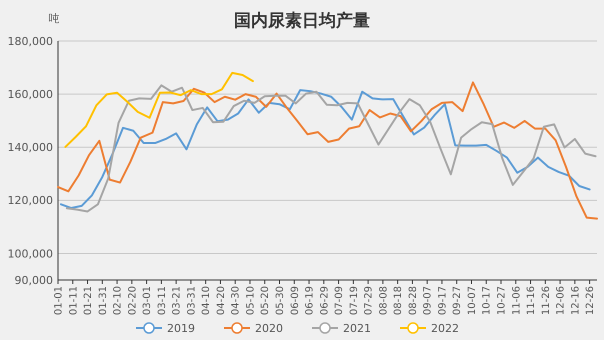 This screenshot has width=604, height=340. I want to click on x-tick-label: 02-10, so click(118, 301).